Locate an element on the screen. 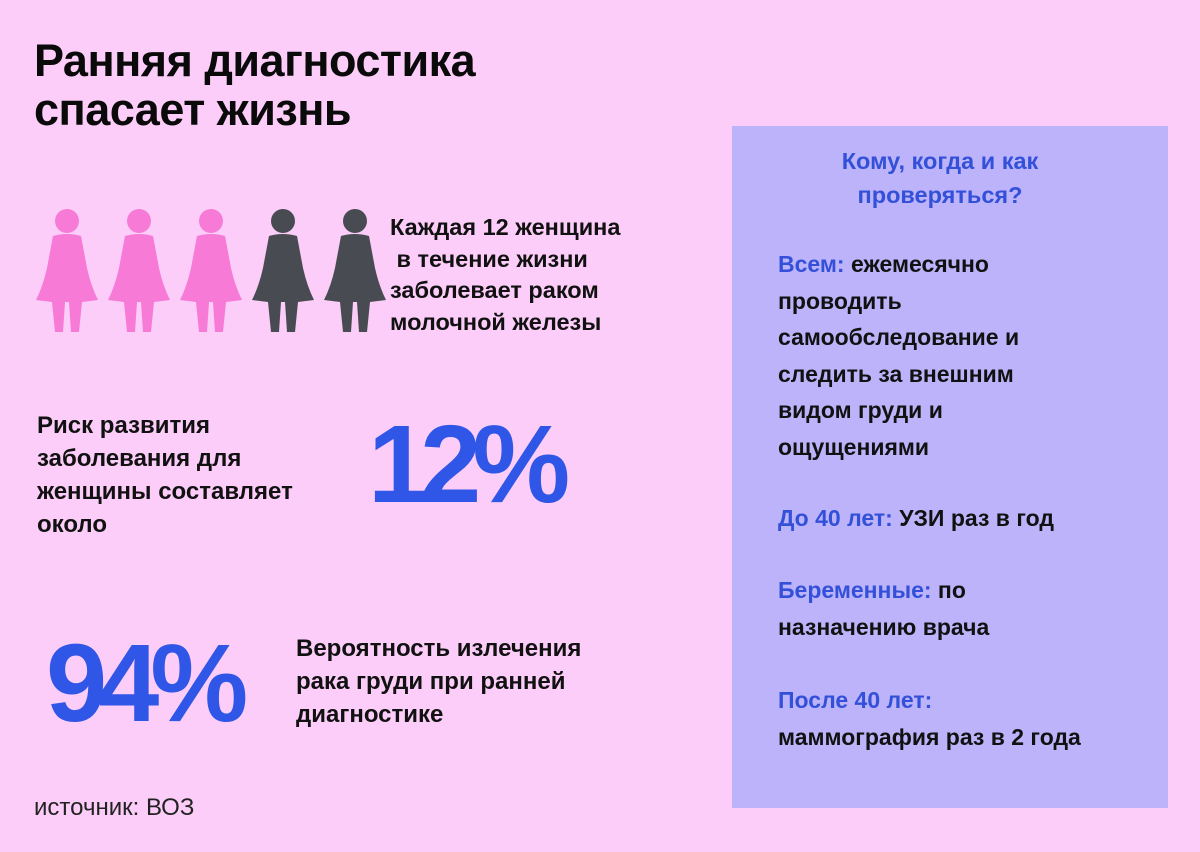 This screenshot has height=852, width=1200. risk-percent-value: 12% is located at coordinates (469, 464).